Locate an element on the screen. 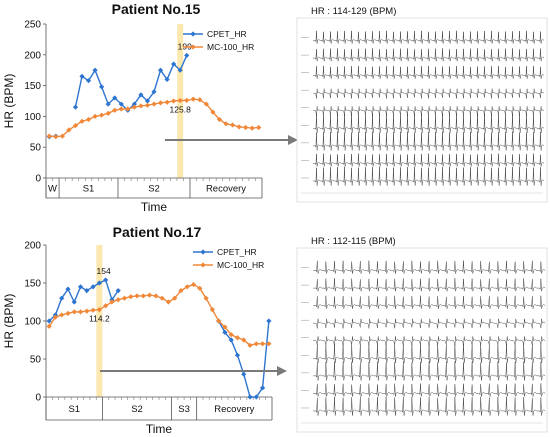  highlight-annotation: 114.2 is located at coordinates (99, 319).